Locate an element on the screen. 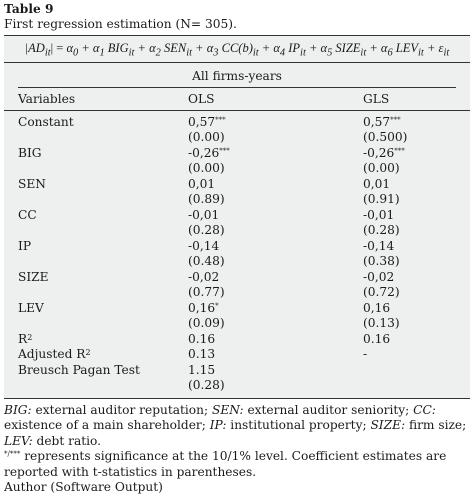  col-header-gls: GLS is located at coordinates (376, 98).